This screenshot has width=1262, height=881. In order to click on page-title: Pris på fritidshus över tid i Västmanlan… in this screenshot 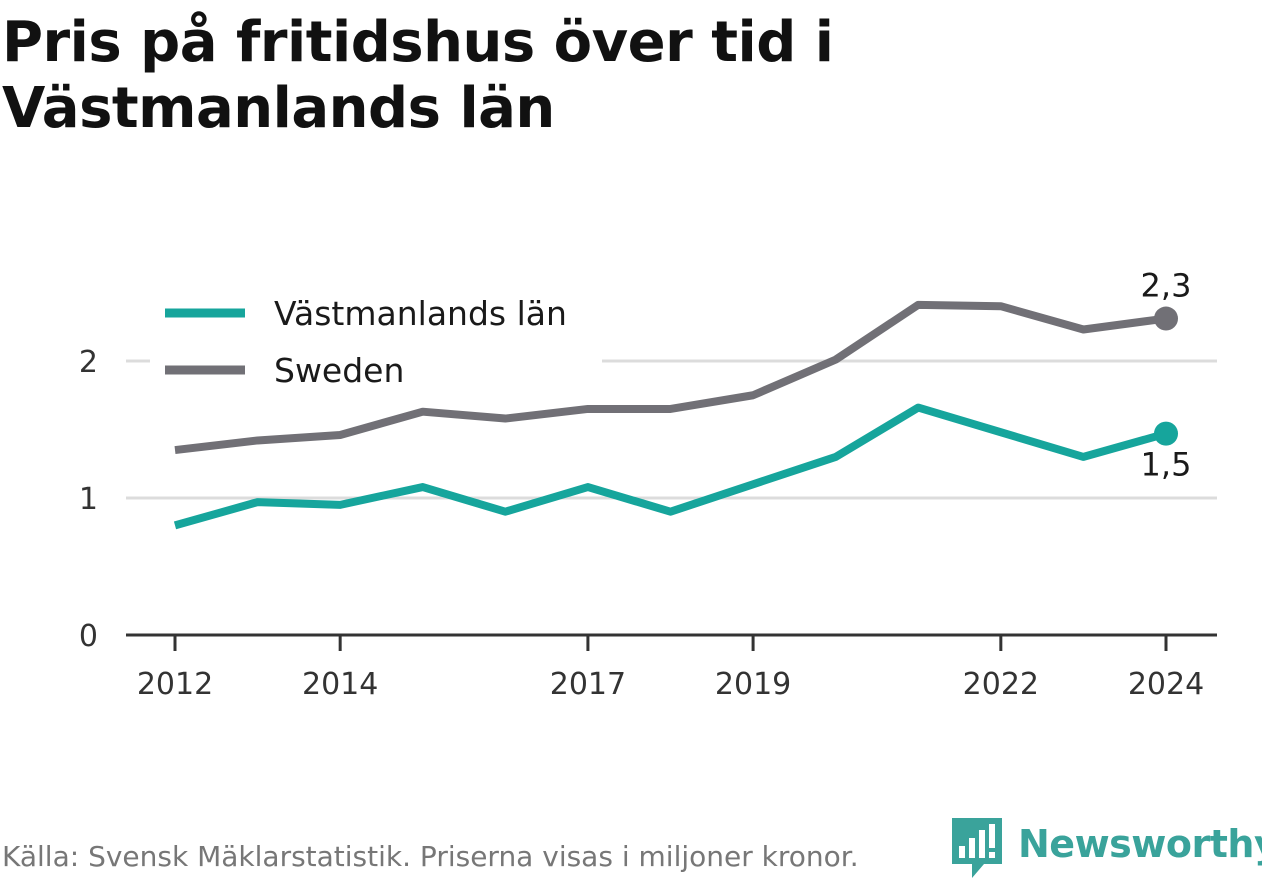, I will do `click(418, 75)`.